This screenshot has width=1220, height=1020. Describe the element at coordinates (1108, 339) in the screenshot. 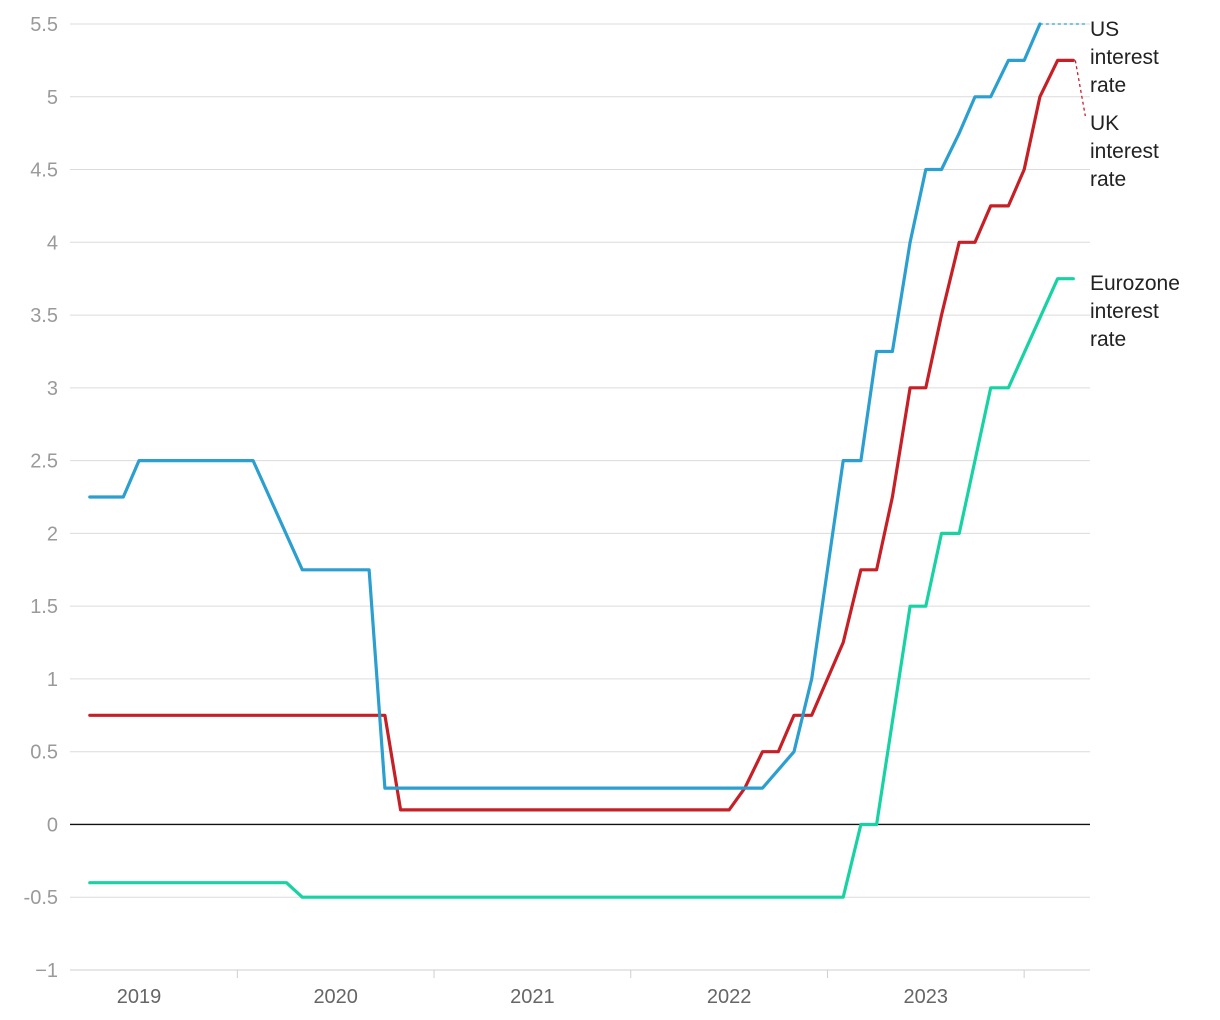

I see `ez-series-label: rate` at that location.